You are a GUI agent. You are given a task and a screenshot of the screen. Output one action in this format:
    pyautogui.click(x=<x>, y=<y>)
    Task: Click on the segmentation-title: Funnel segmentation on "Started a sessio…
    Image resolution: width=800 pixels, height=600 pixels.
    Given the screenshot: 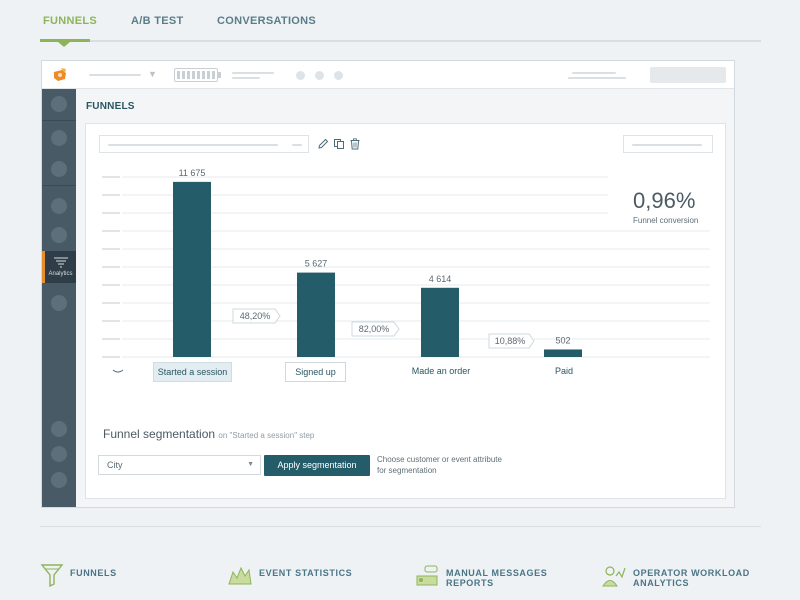 What is the action you would take?
    pyautogui.click(x=208, y=434)
    